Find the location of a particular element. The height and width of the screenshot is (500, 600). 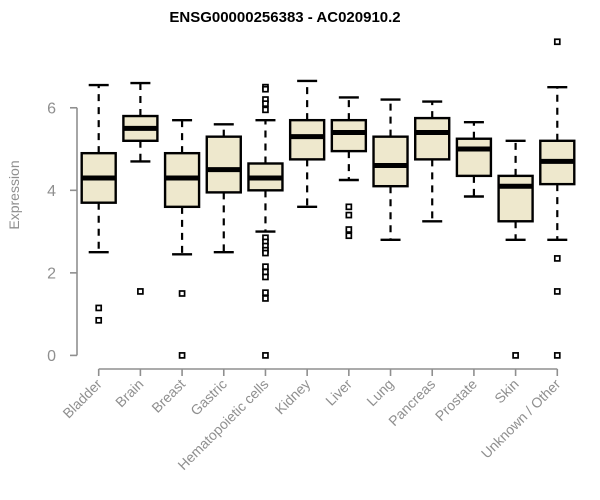

y-tick-label: 4 is located at coordinates (51, 191).